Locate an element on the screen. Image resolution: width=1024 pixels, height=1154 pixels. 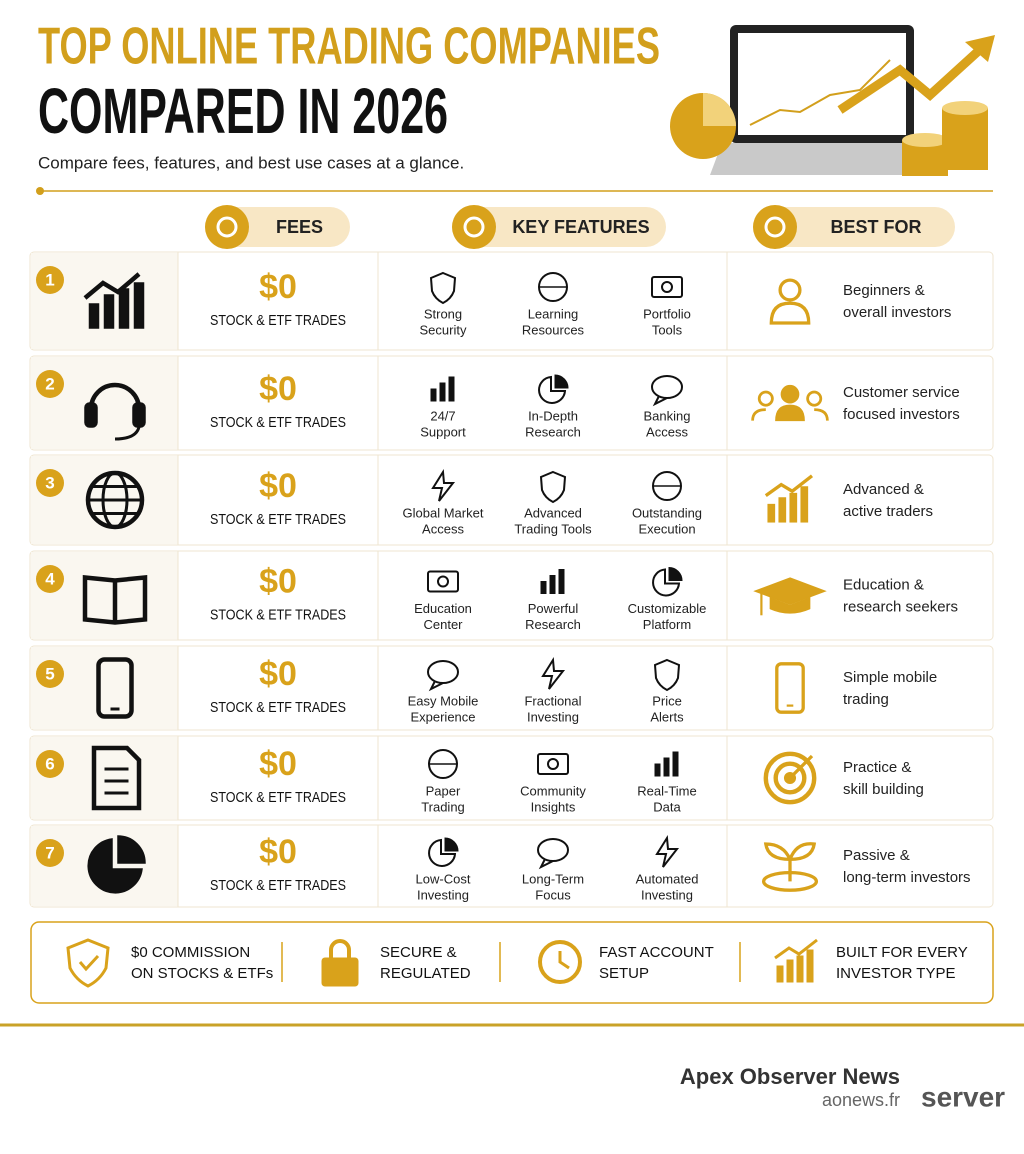
arrow-head is located at coordinates (980, 48).